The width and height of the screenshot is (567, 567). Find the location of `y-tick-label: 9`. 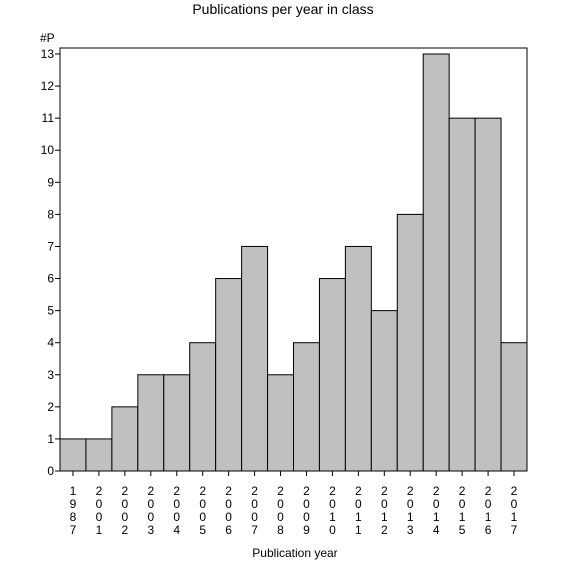

y-tick-label: 9 is located at coordinates (50, 182).